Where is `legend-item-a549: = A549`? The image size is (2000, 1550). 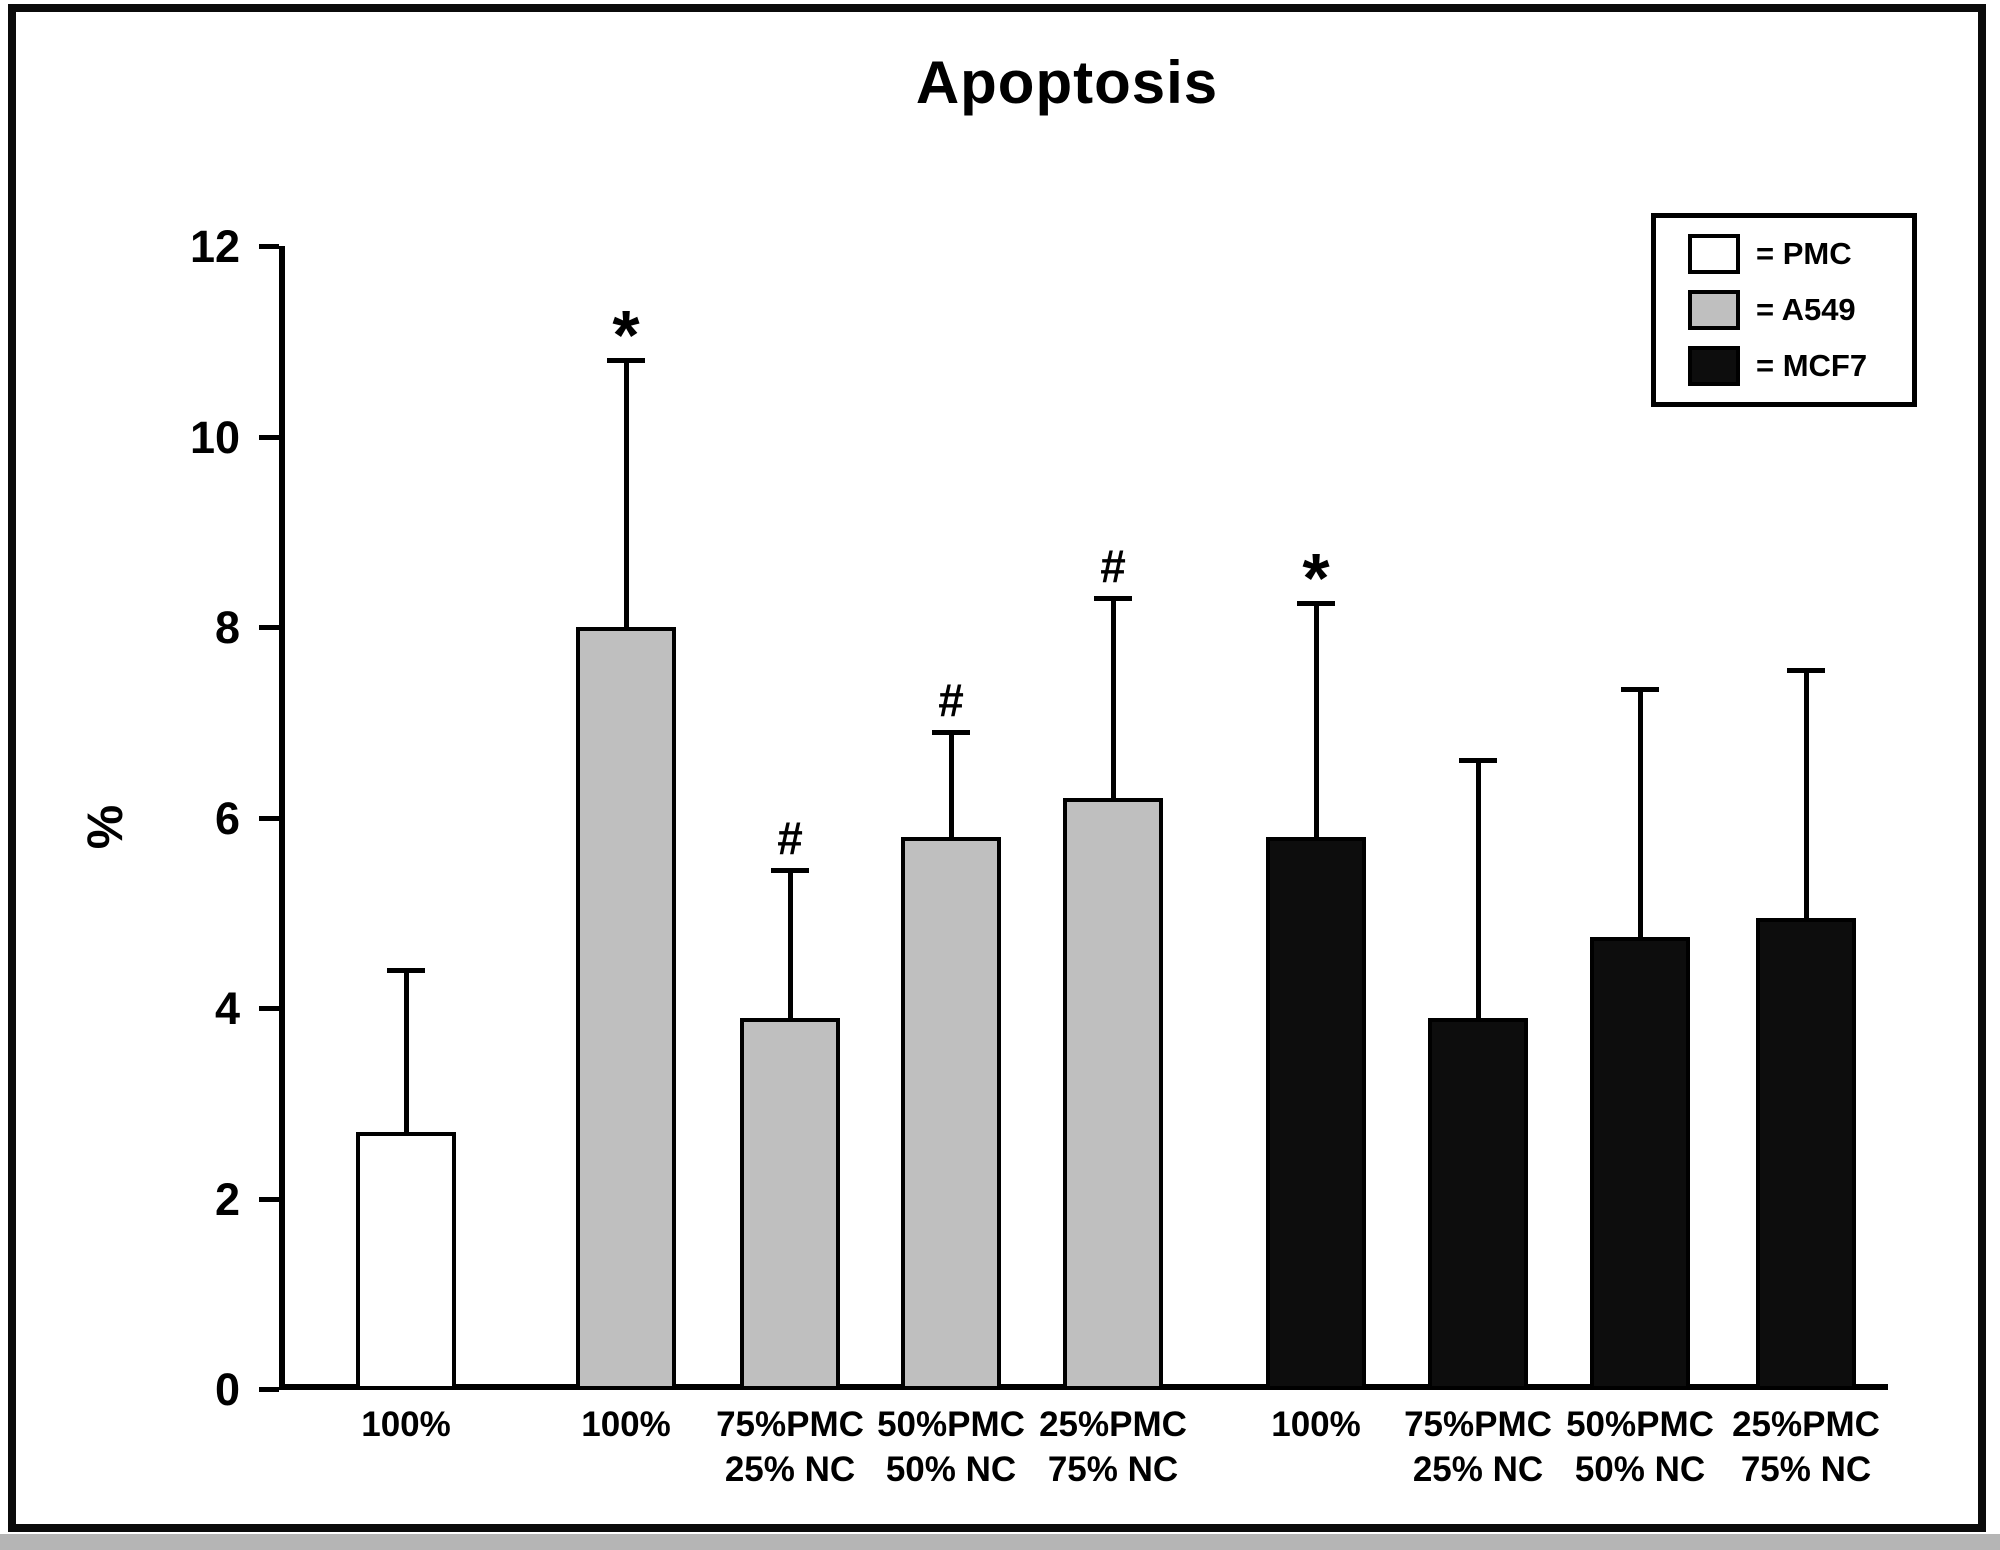
legend-item-a549: = A549 is located at coordinates (1800, 310).